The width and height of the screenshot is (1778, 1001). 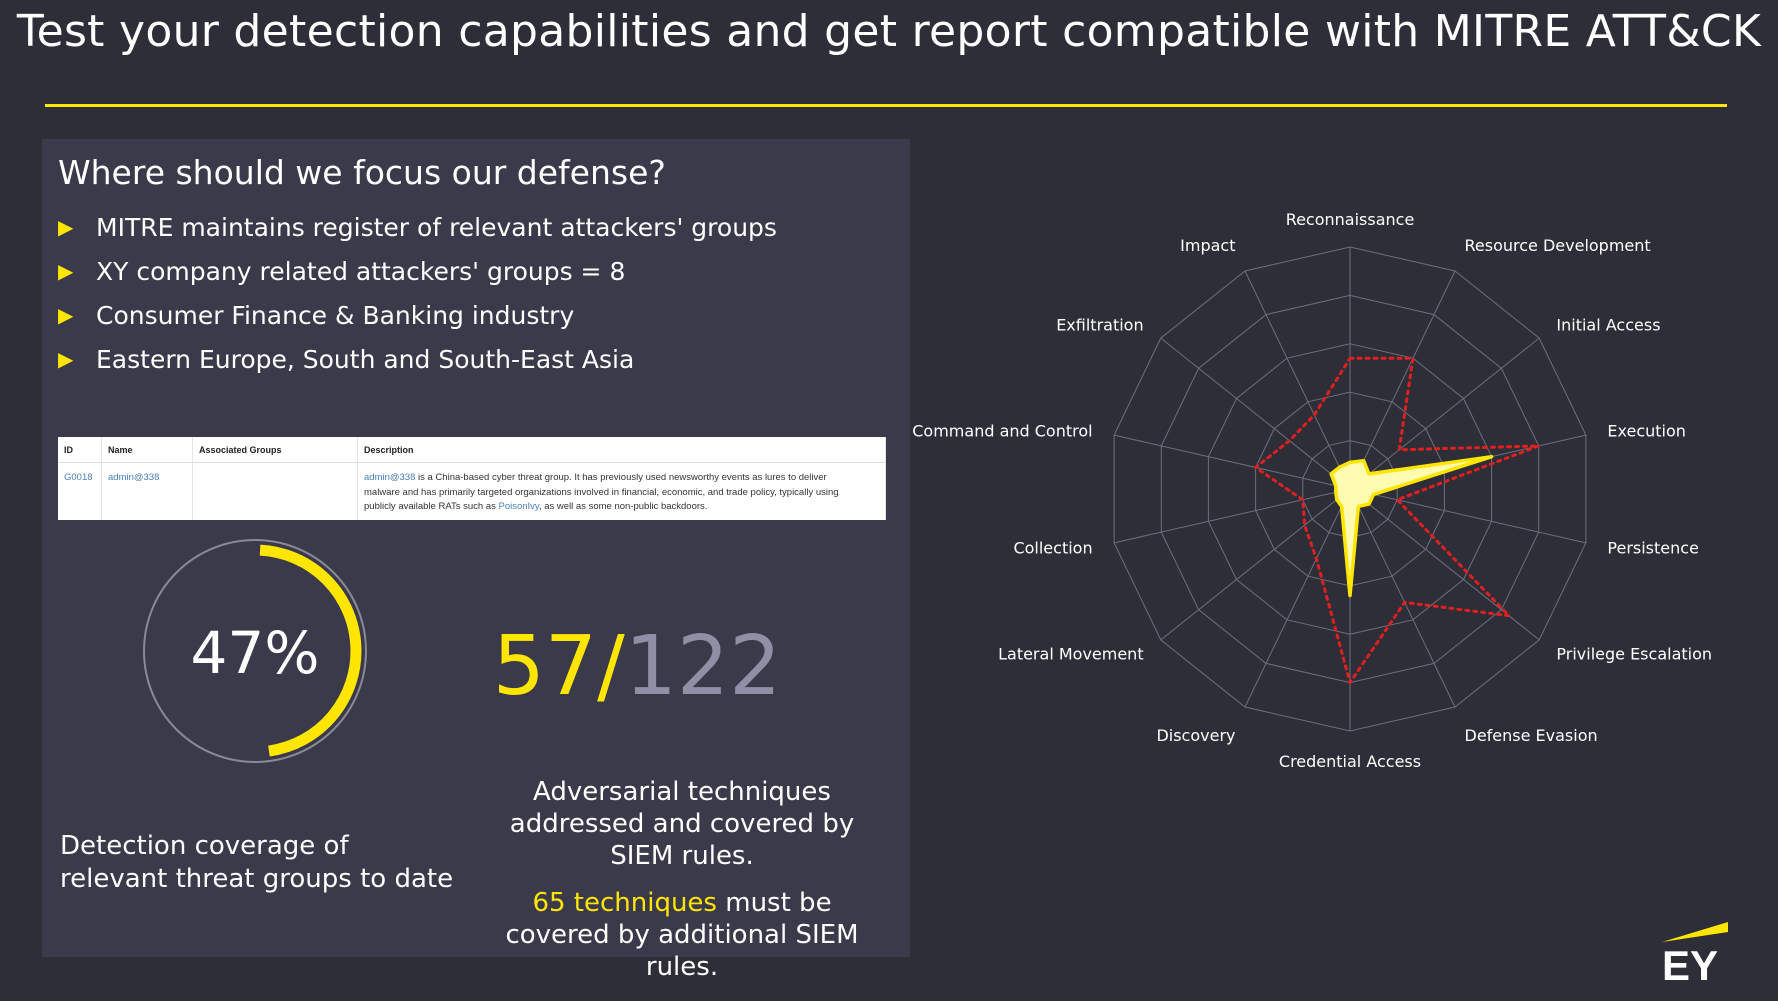 I want to click on focus-heading: Where should we focus our defense?, so click(x=362, y=172).